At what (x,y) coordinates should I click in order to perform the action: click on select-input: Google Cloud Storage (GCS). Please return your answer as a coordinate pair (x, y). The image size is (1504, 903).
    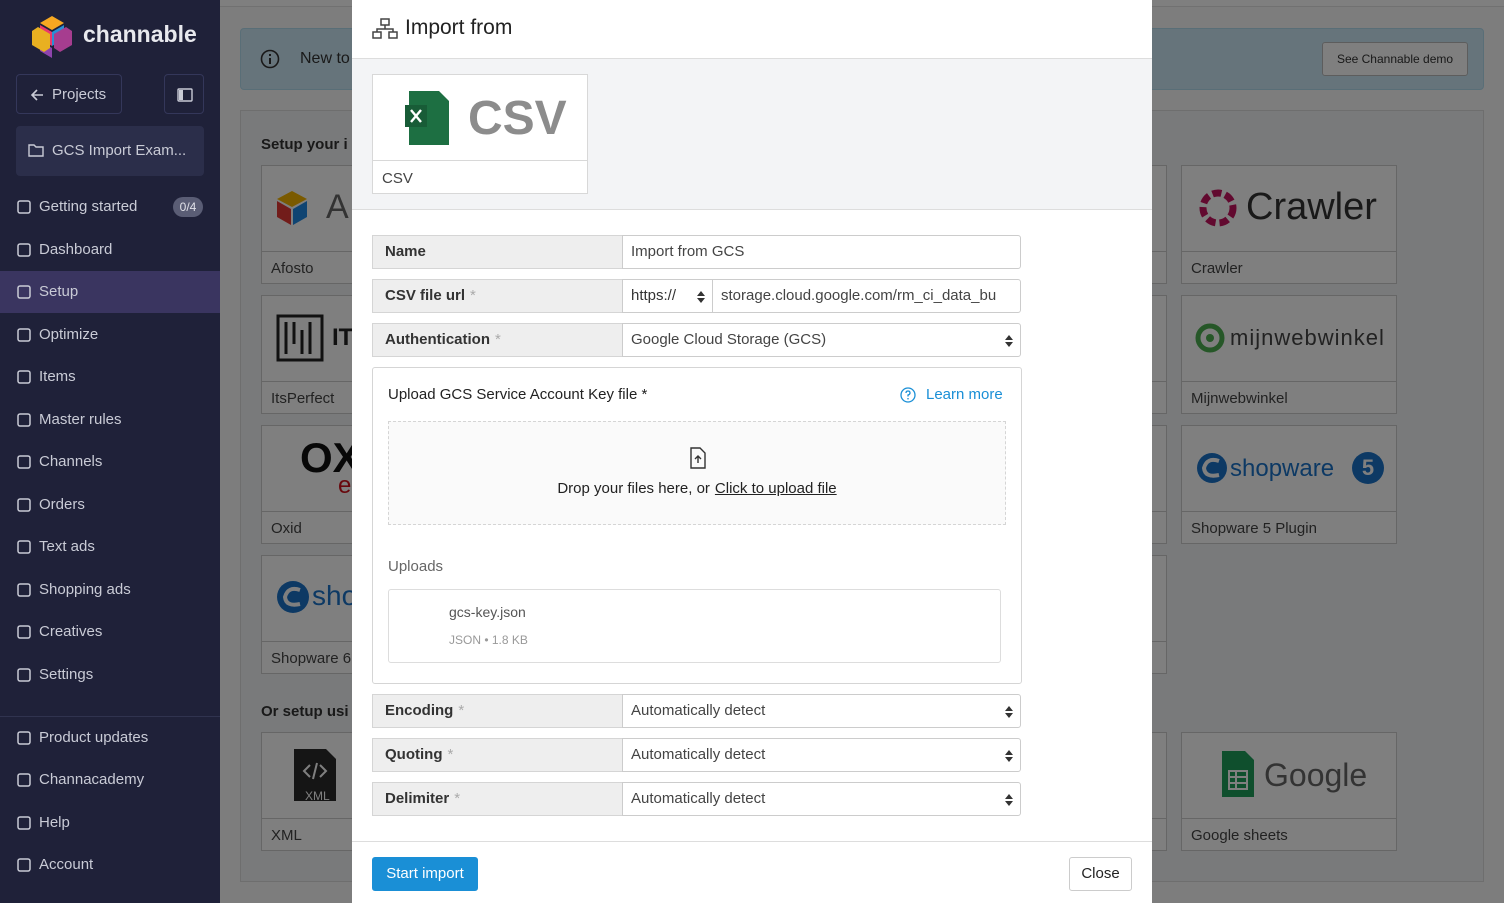
    Looking at the image, I should click on (821, 340).